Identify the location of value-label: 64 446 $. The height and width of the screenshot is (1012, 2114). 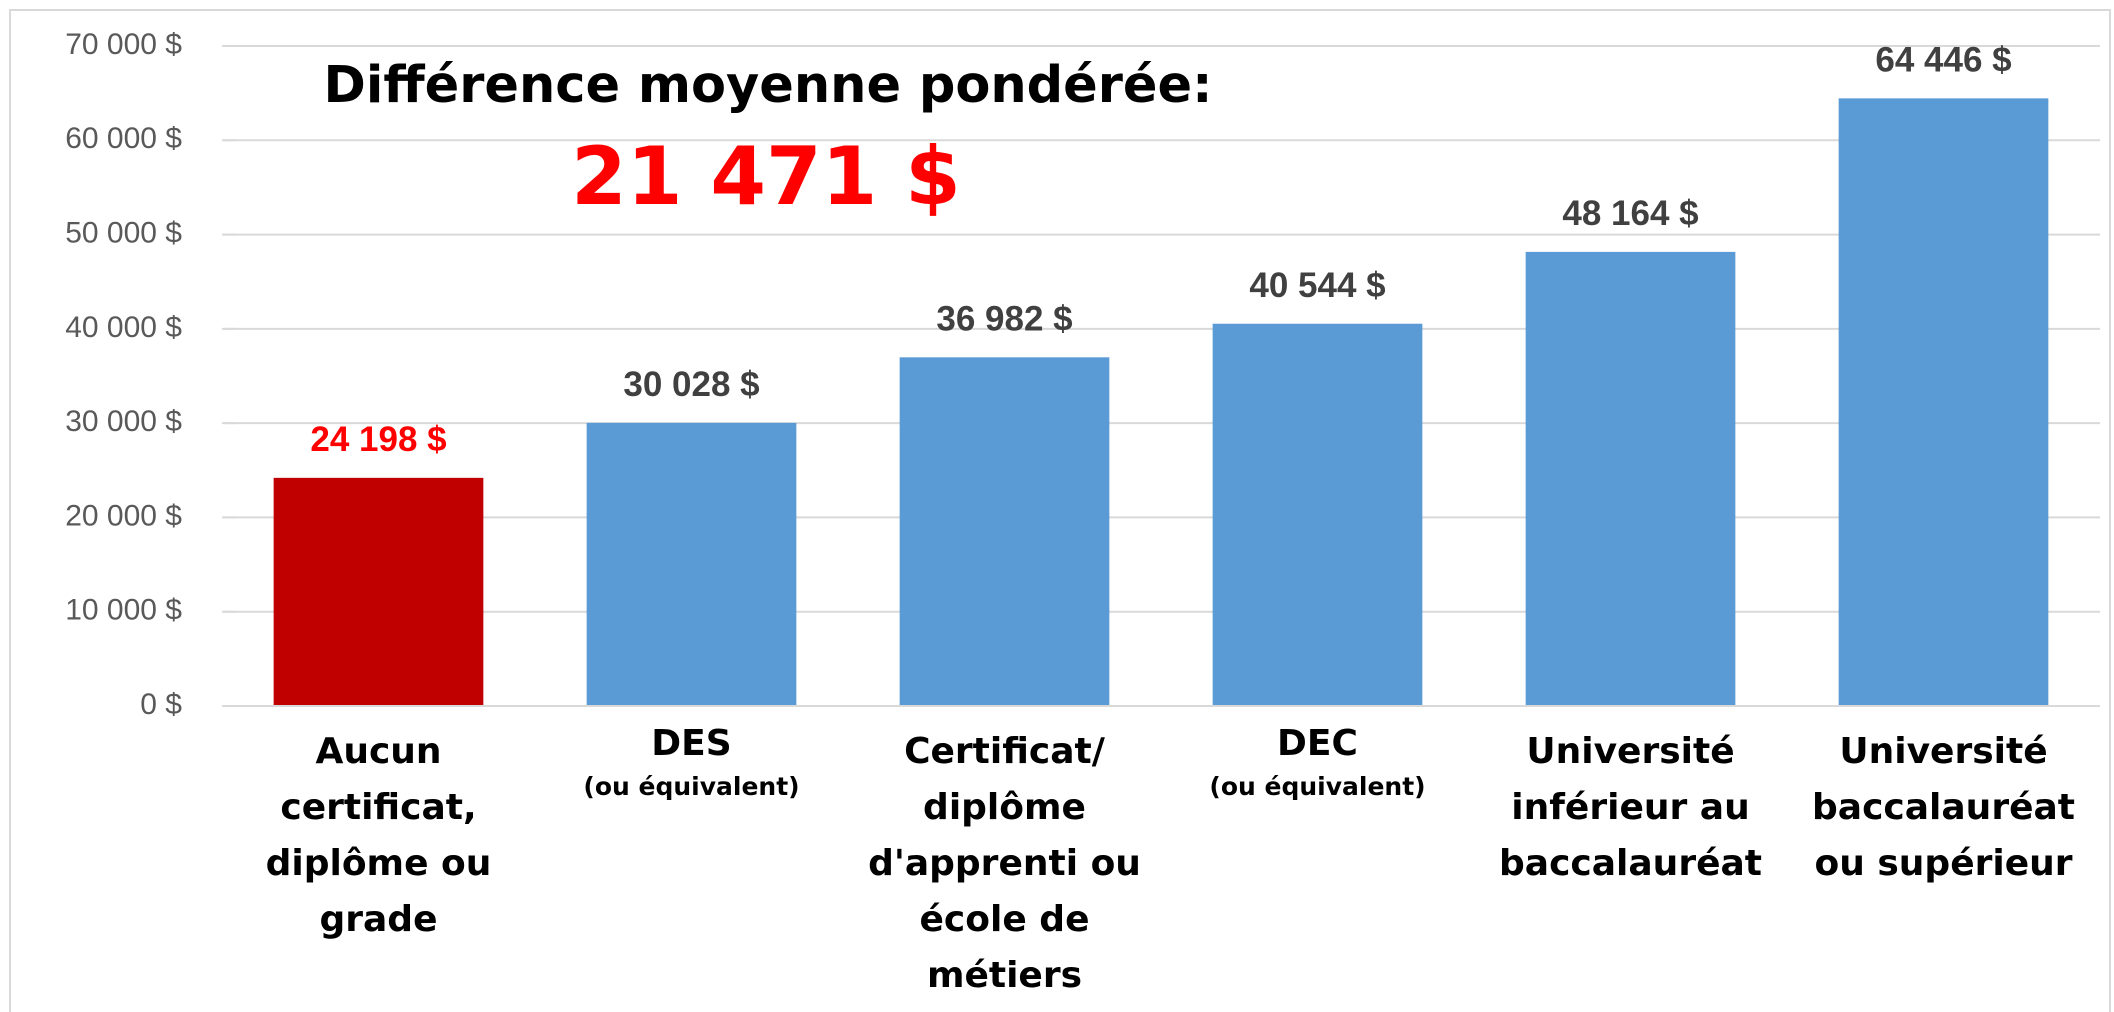
(1943, 60).